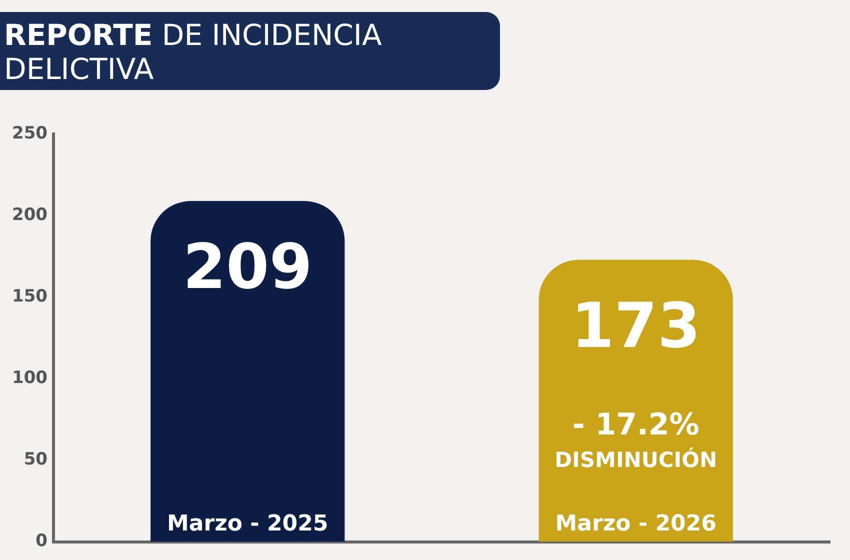  What do you see at coordinates (30, 134) in the screenshot?
I see `y-tick-label: 250` at bounding box center [30, 134].